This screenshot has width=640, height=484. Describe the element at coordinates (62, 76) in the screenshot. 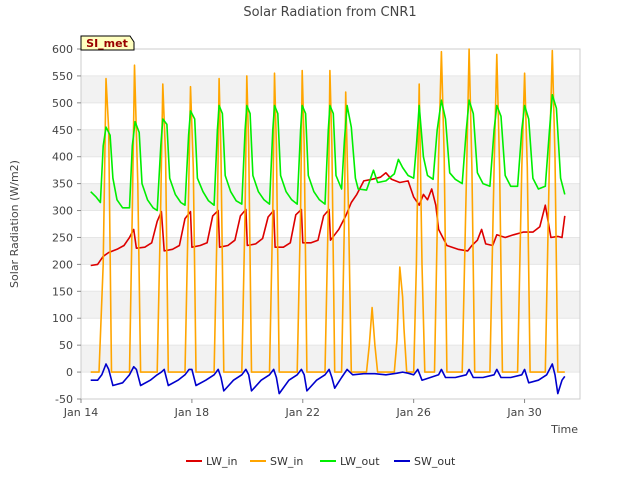

I see `y-tick-label: 550` at that location.